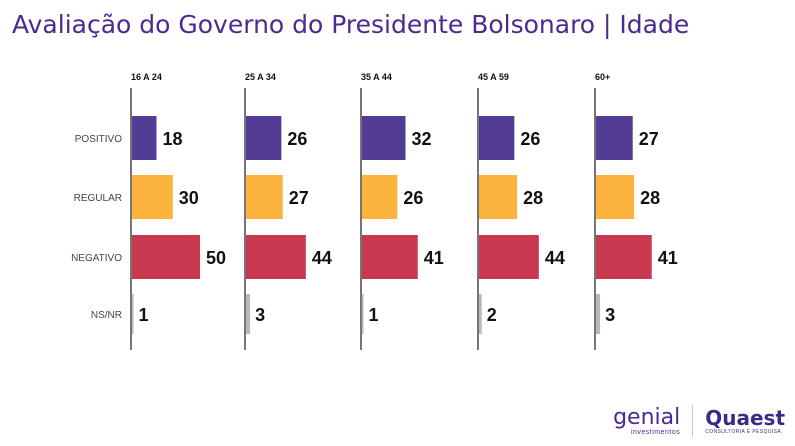 The height and width of the screenshot is (446, 795). Describe the element at coordinates (655, 432) in the screenshot. I see `genial-logo-sub: investimentos` at that location.